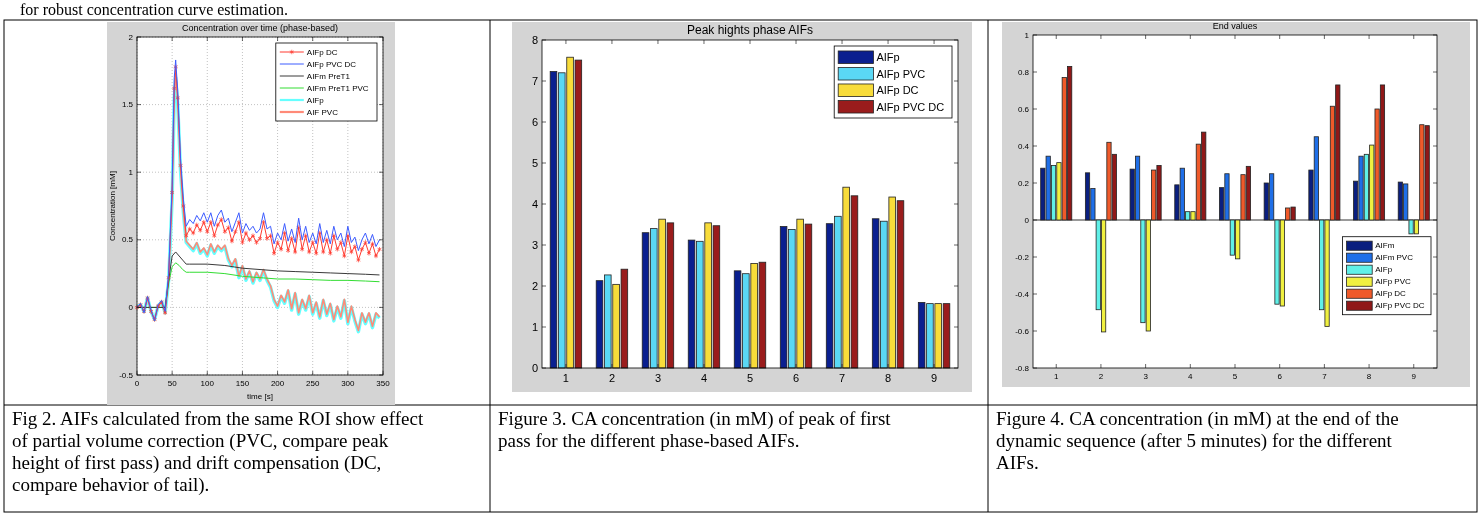 This screenshot has height=513, width=1481. I want to click on chart-title: End values, so click(1235, 26).